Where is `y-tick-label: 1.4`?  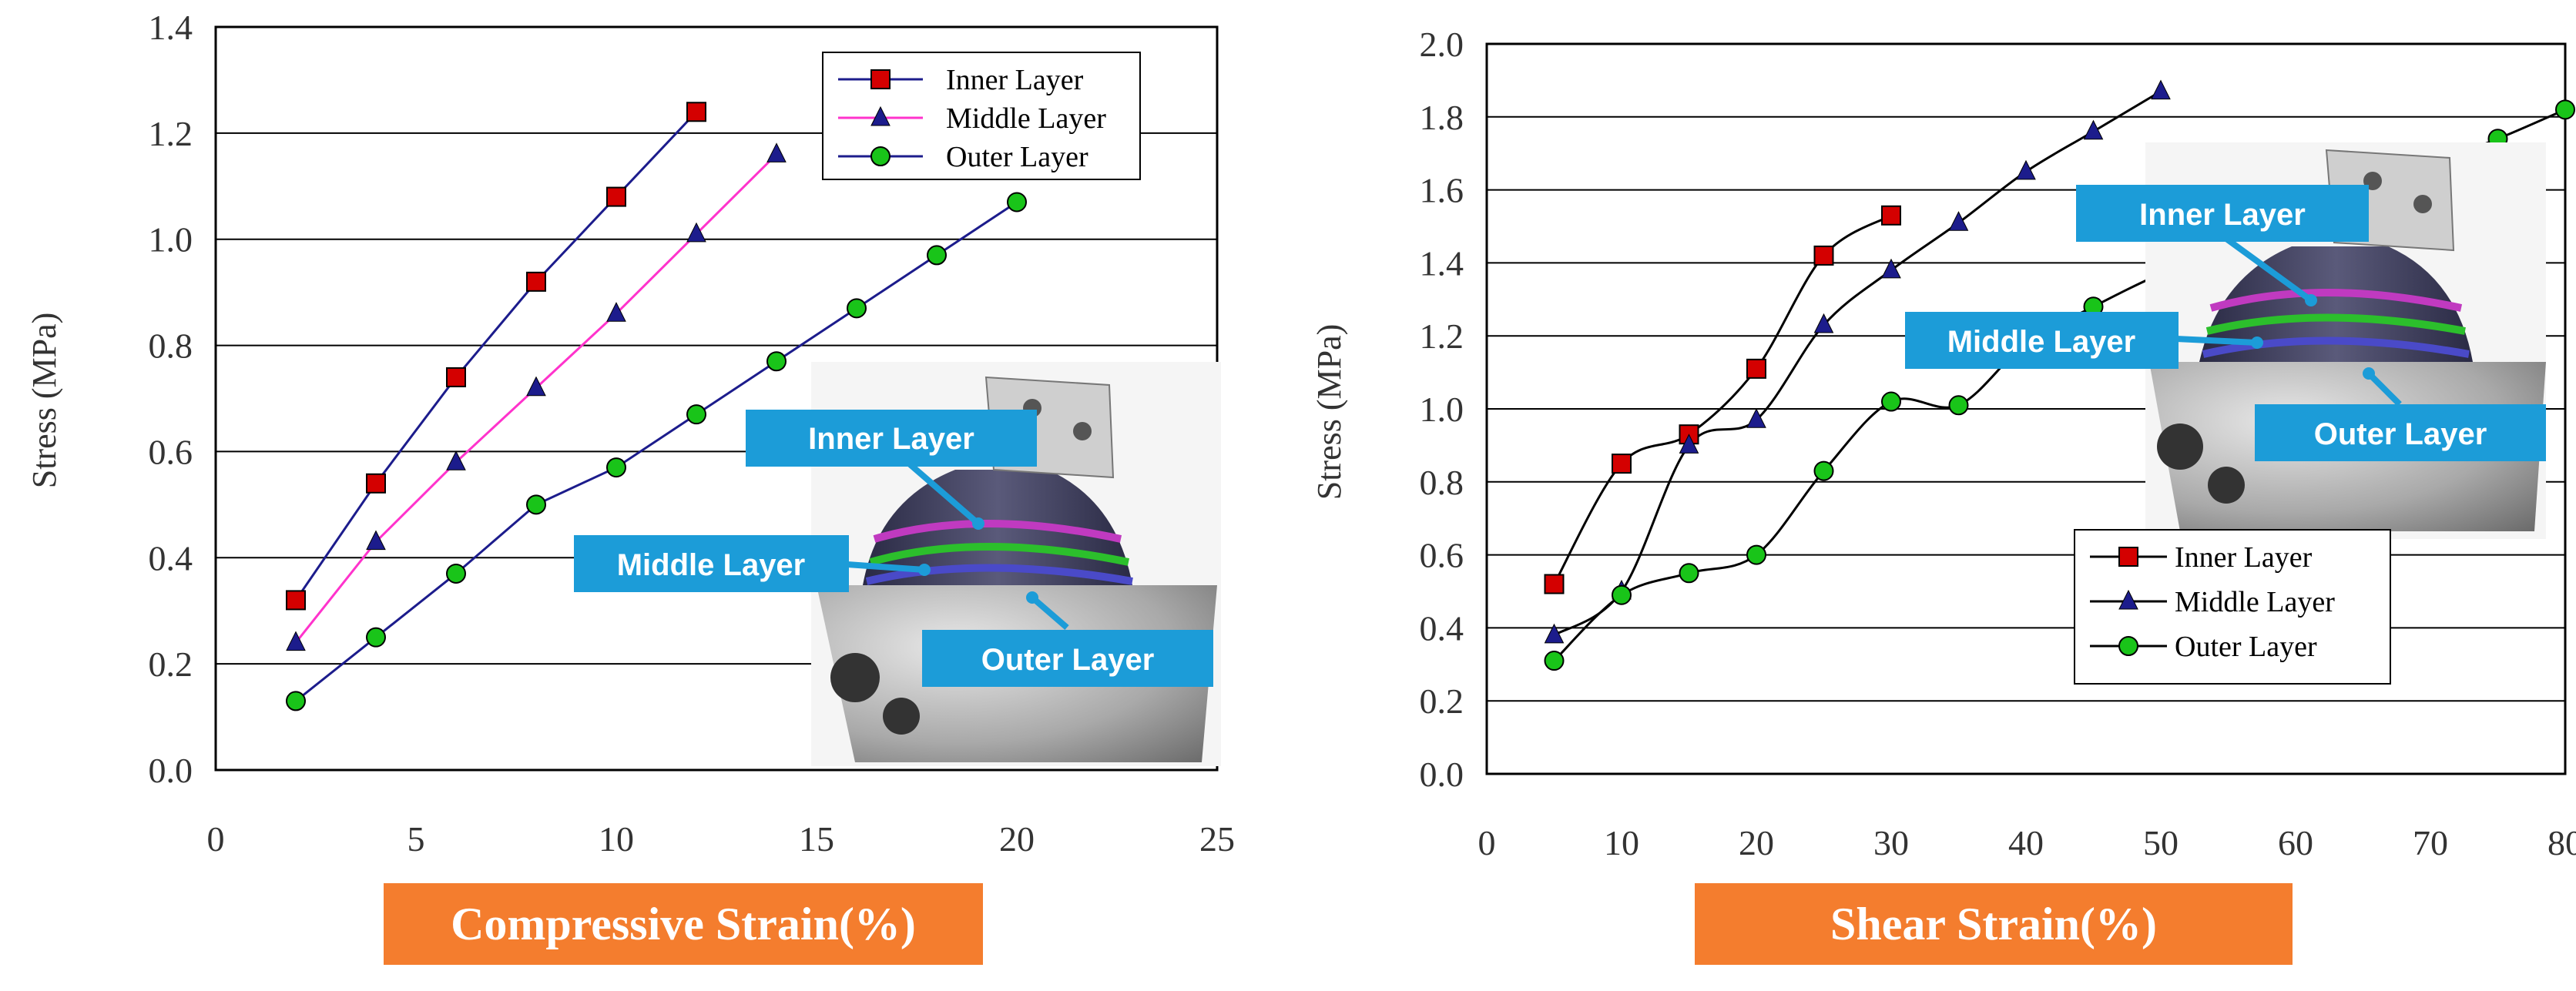
y-tick-label: 1.4 is located at coordinates (171, 27).